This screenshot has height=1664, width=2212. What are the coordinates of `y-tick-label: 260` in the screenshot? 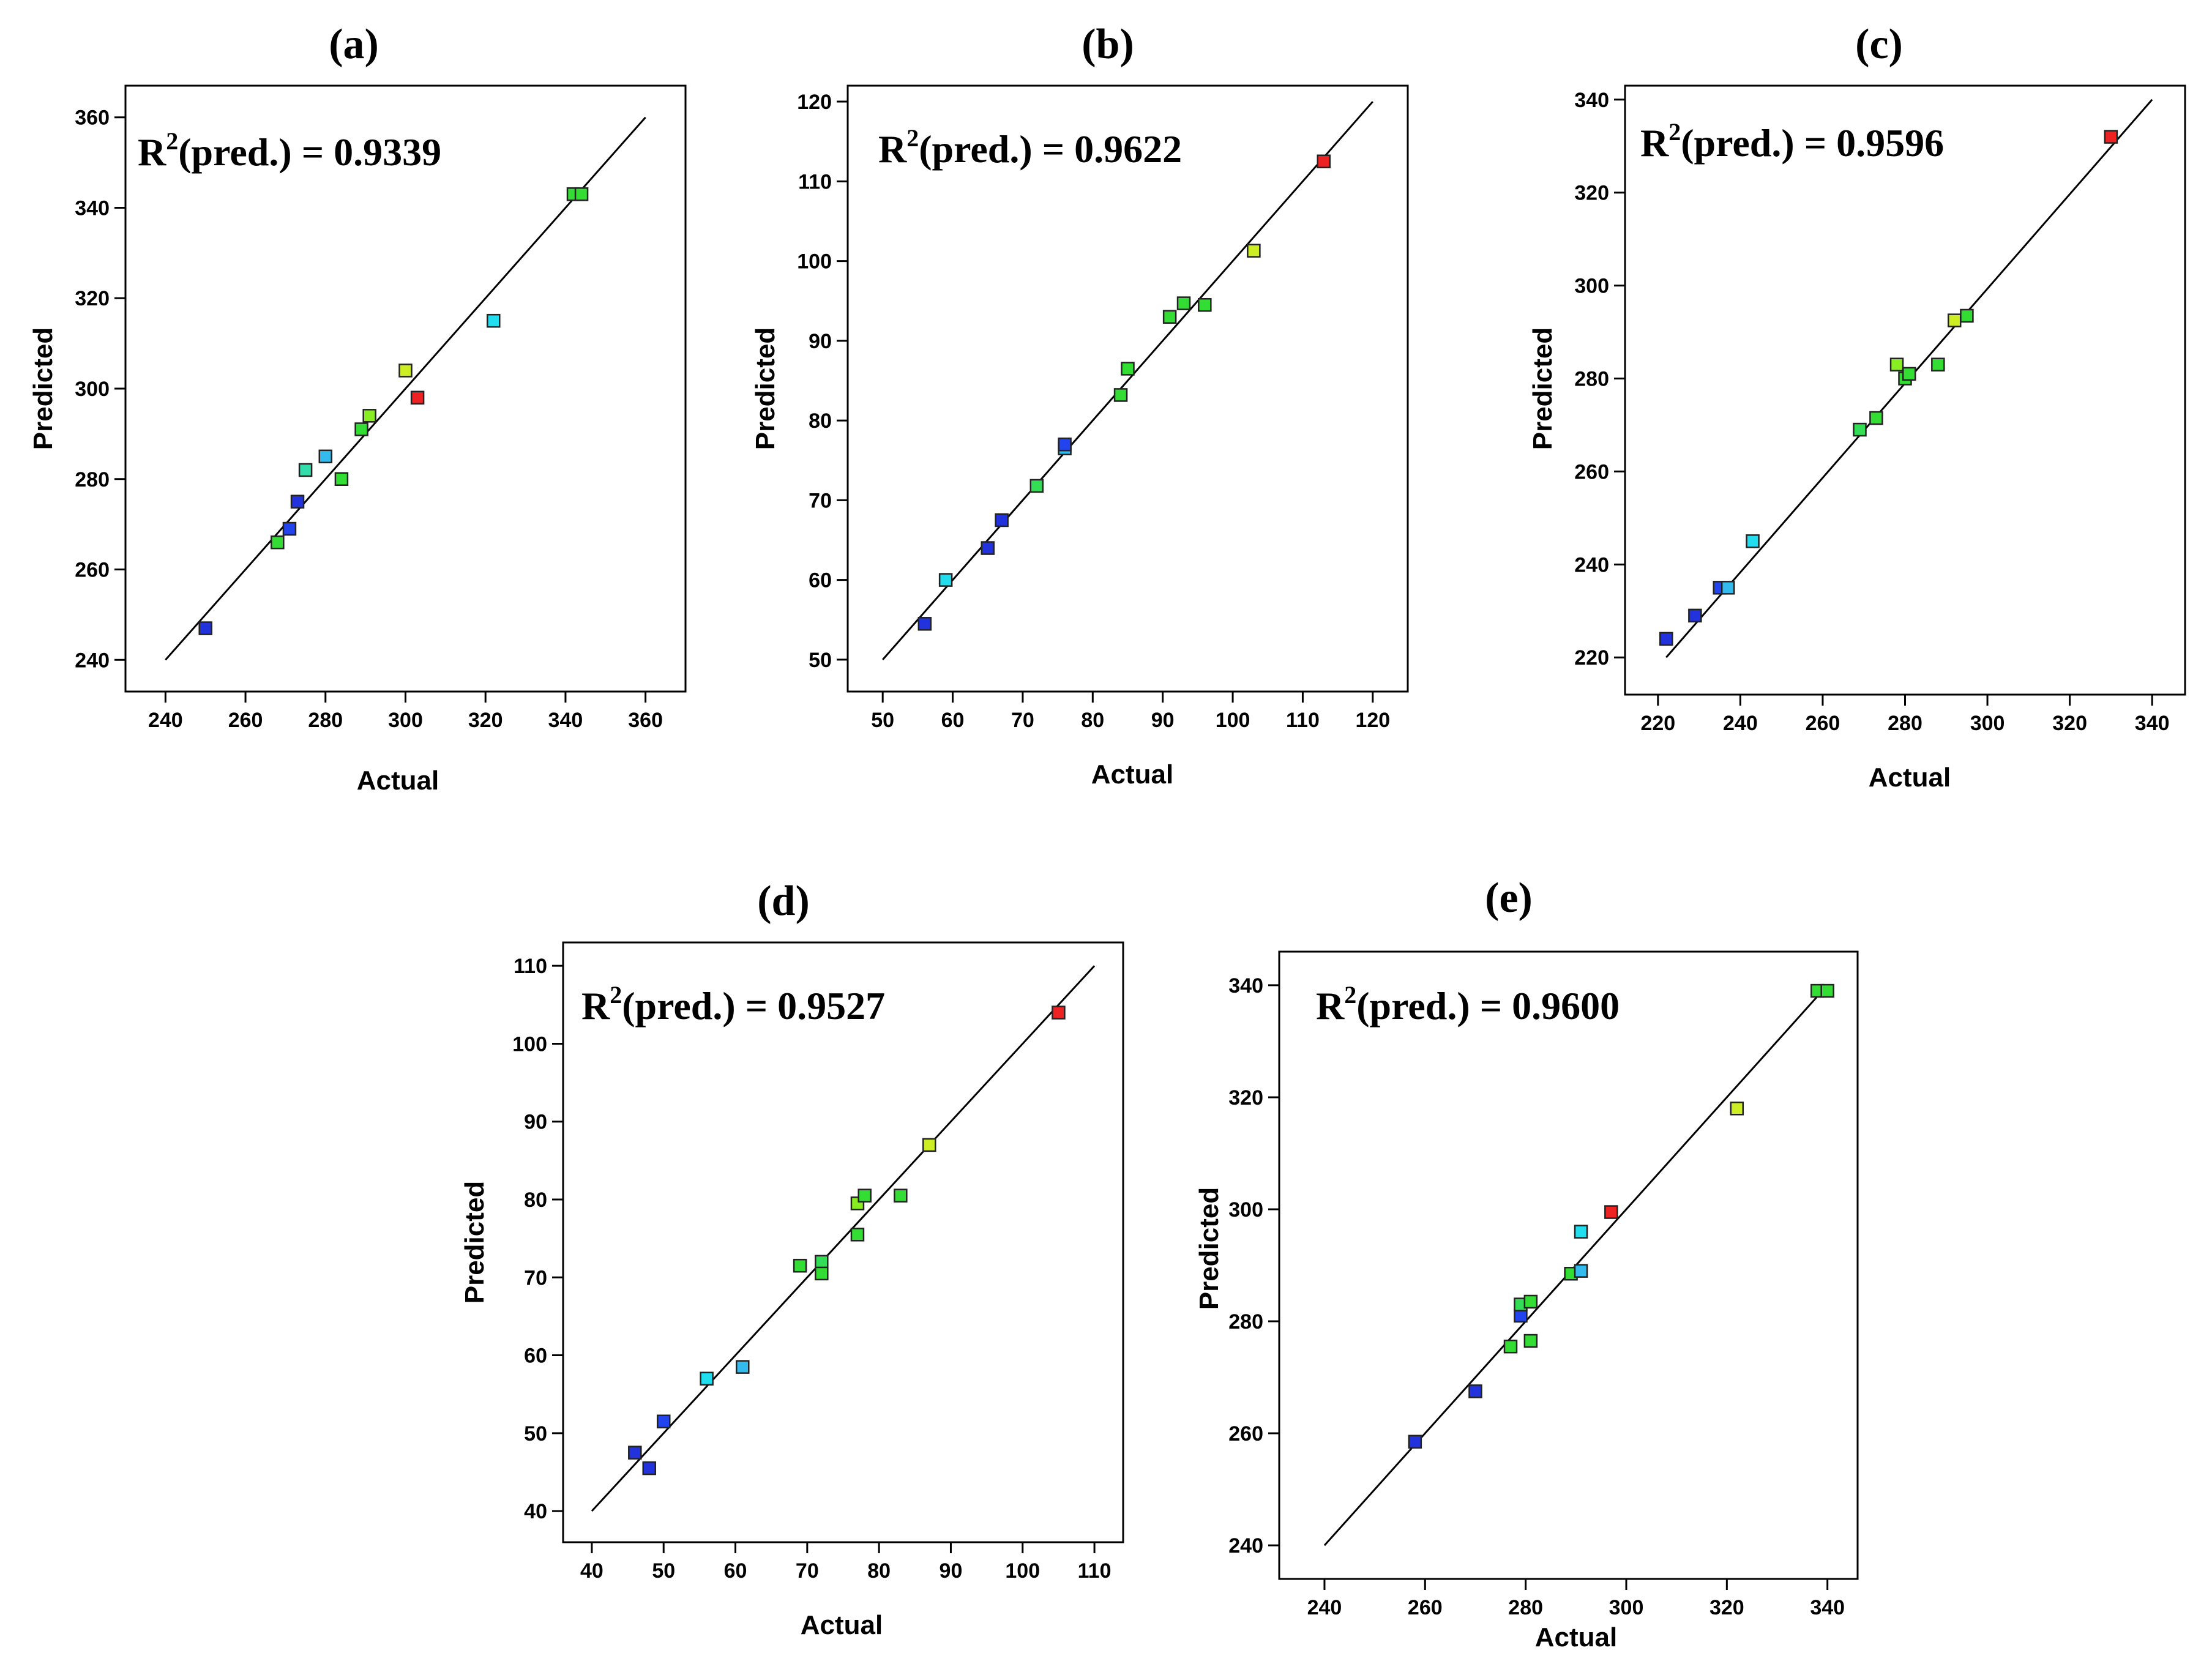 It's located at (92, 570).